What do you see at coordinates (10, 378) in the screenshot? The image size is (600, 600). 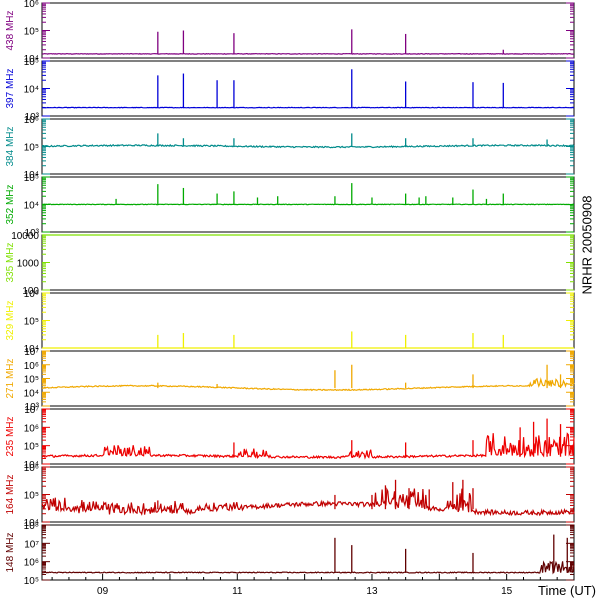 I see `panel-label: 271 MHz` at bounding box center [10, 378].